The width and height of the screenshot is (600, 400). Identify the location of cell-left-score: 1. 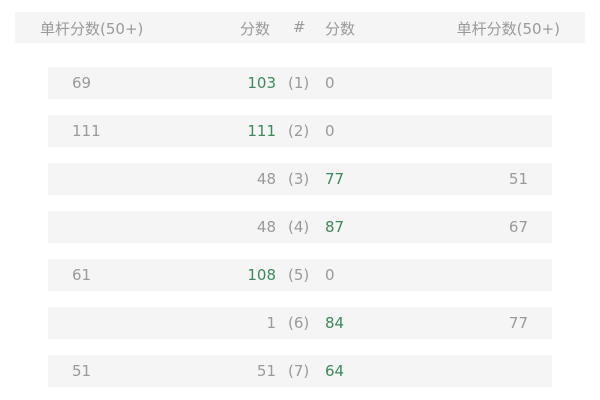
(271, 323).